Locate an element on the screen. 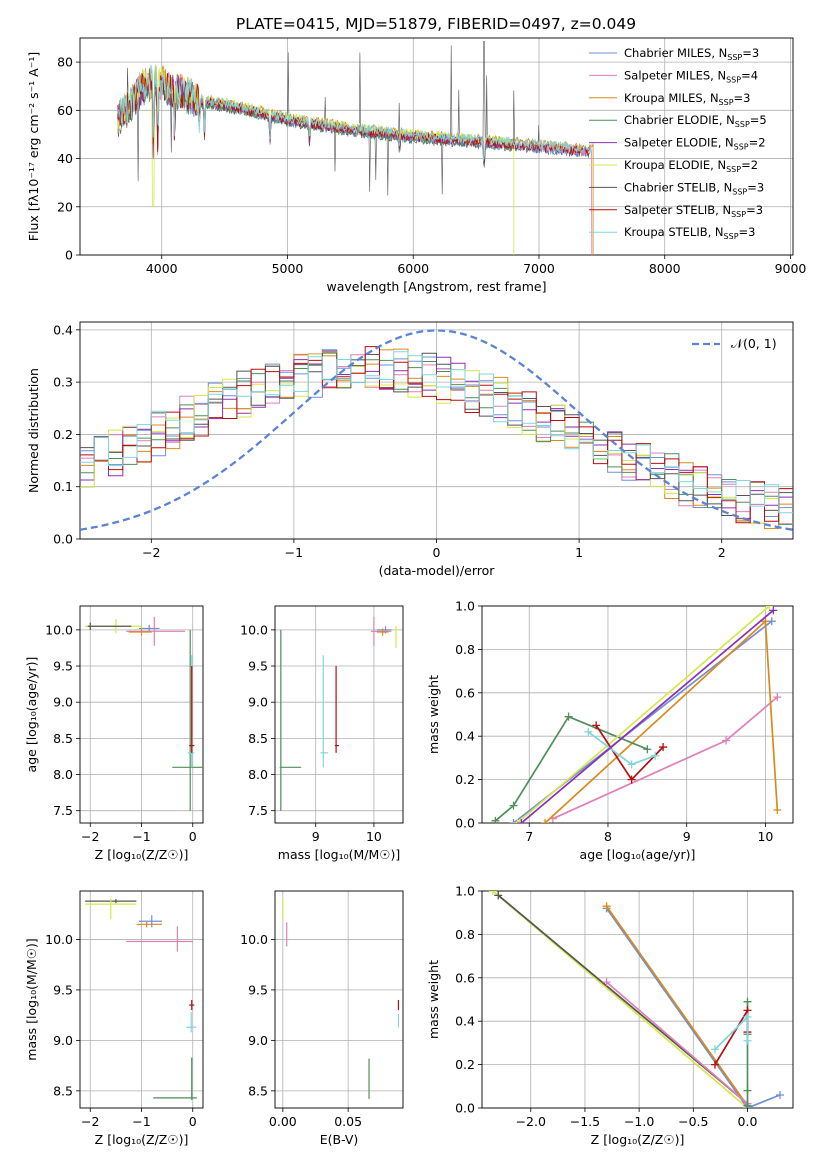  y-tick-label: 0.3 is located at coordinates (63, 382).